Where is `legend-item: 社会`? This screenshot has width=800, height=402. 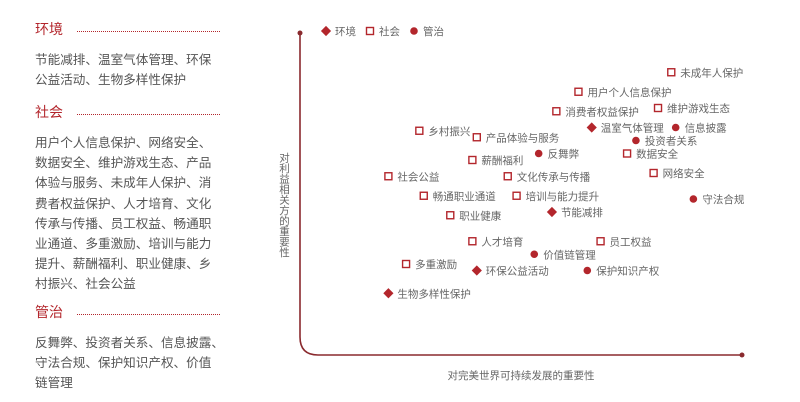 legend-item: 社会 is located at coordinates (382, 31).